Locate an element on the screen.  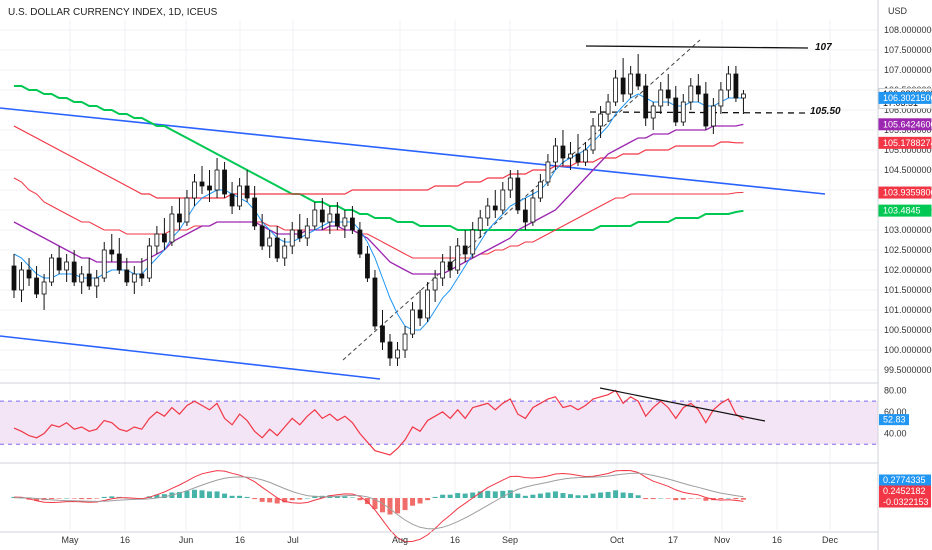
rsi-panel is located at coordinates (439, 419).